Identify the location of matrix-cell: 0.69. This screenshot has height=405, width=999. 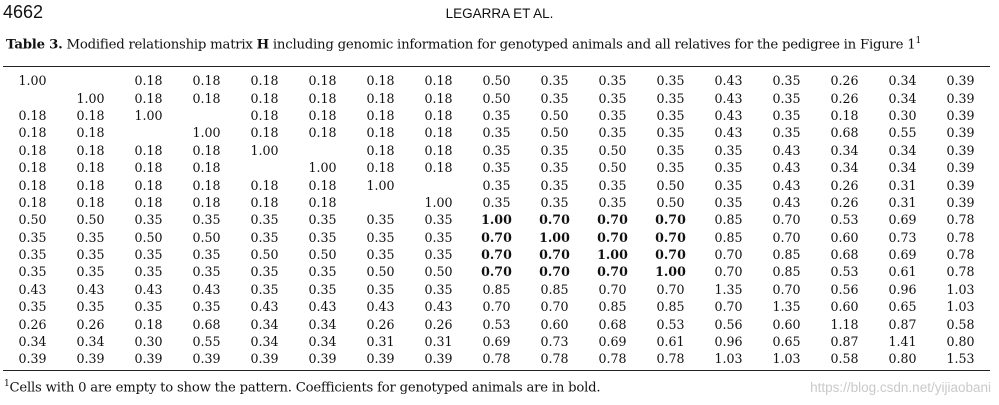
(902, 255).